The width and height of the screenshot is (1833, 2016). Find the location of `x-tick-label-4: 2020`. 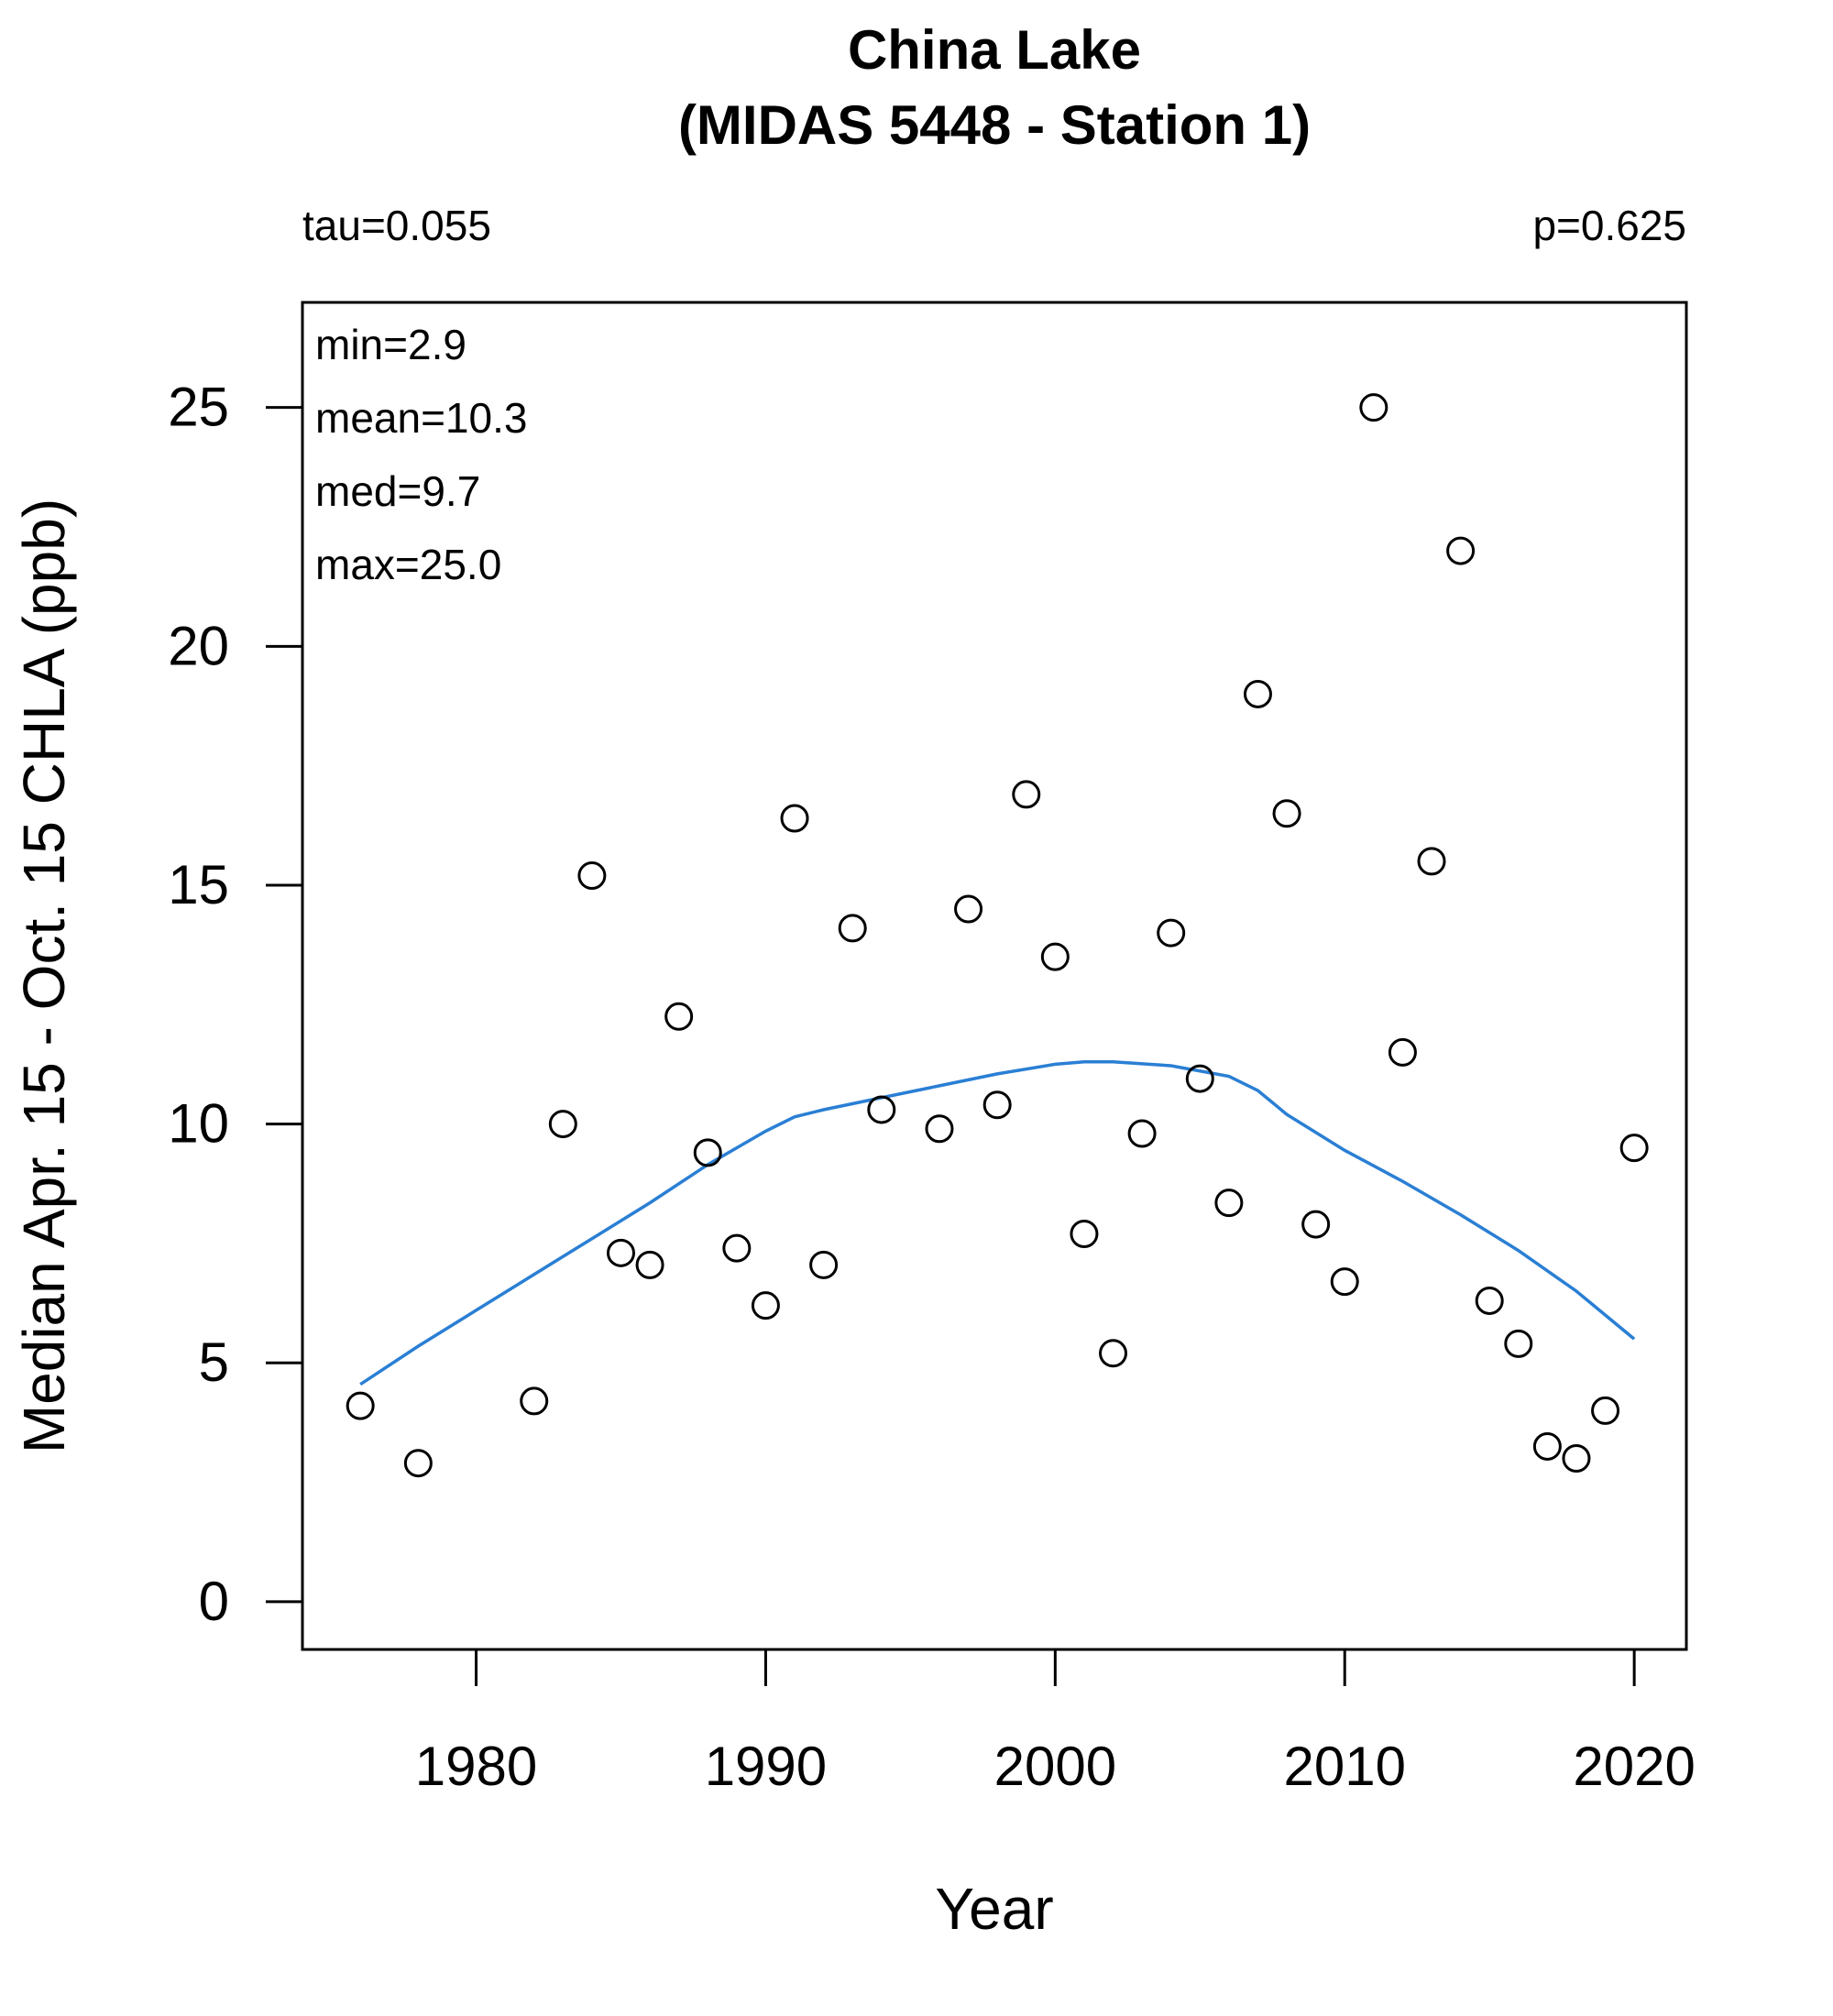

x-tick-label-4: 2020 is located at coordinates (1634, 1766).